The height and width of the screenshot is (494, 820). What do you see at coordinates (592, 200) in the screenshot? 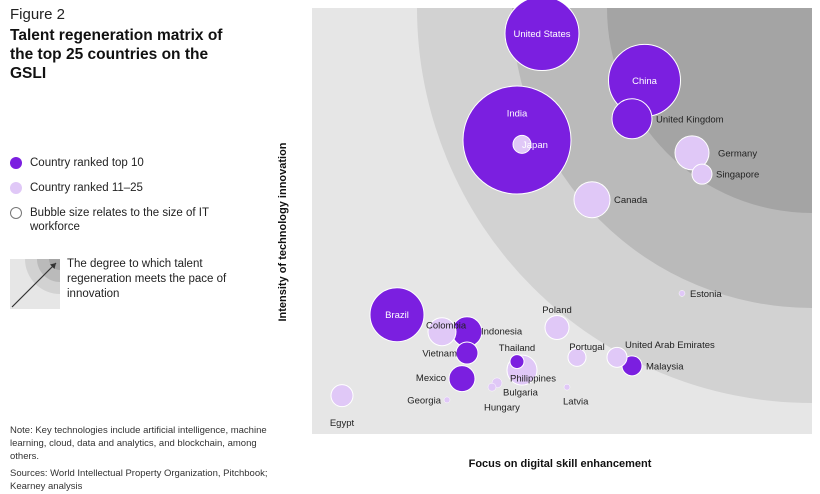
I see `bubble-canada` at bounding box center [592, 200].